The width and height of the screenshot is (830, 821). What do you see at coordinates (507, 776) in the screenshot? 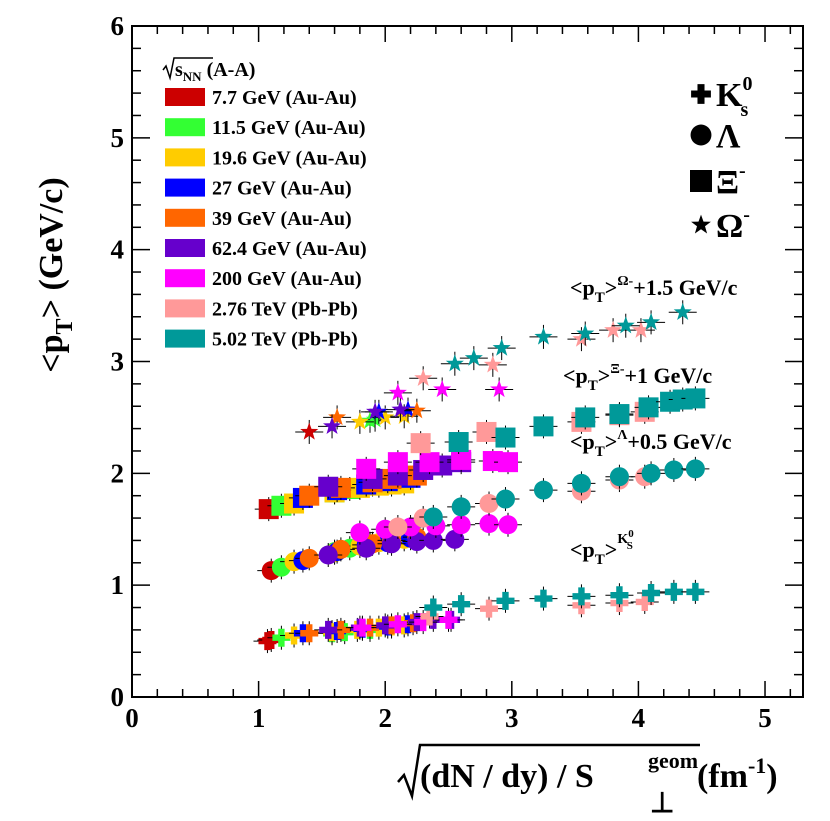
I see `svg-text: (dN / dy) / S` at bounding box center [507, 776].